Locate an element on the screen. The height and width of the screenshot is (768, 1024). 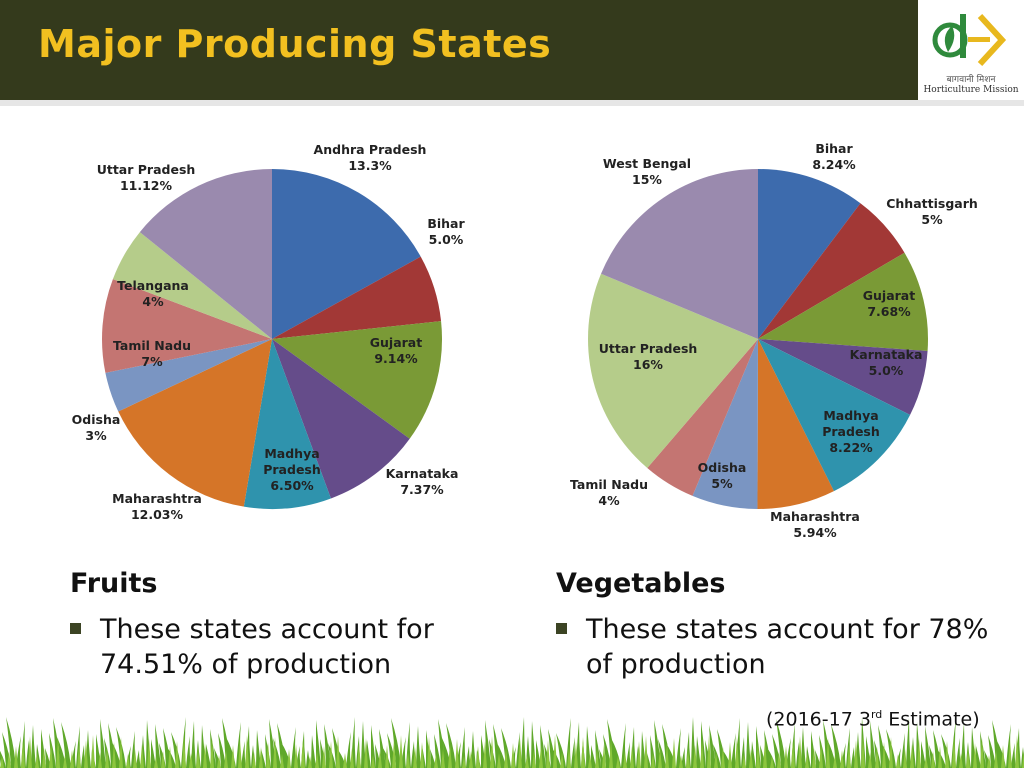
pie-slice-chhattisgarh is located at coordinates (831, 271).